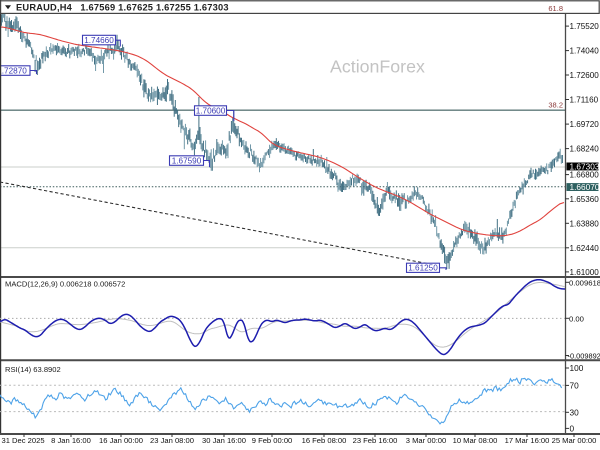 Image resolution: width=600 pixels, height=450 pixels. What do you see at coordinates (585, 149) in the screenshot?
I see `svg-text: 1.68240` at bounding box center [585, 149].